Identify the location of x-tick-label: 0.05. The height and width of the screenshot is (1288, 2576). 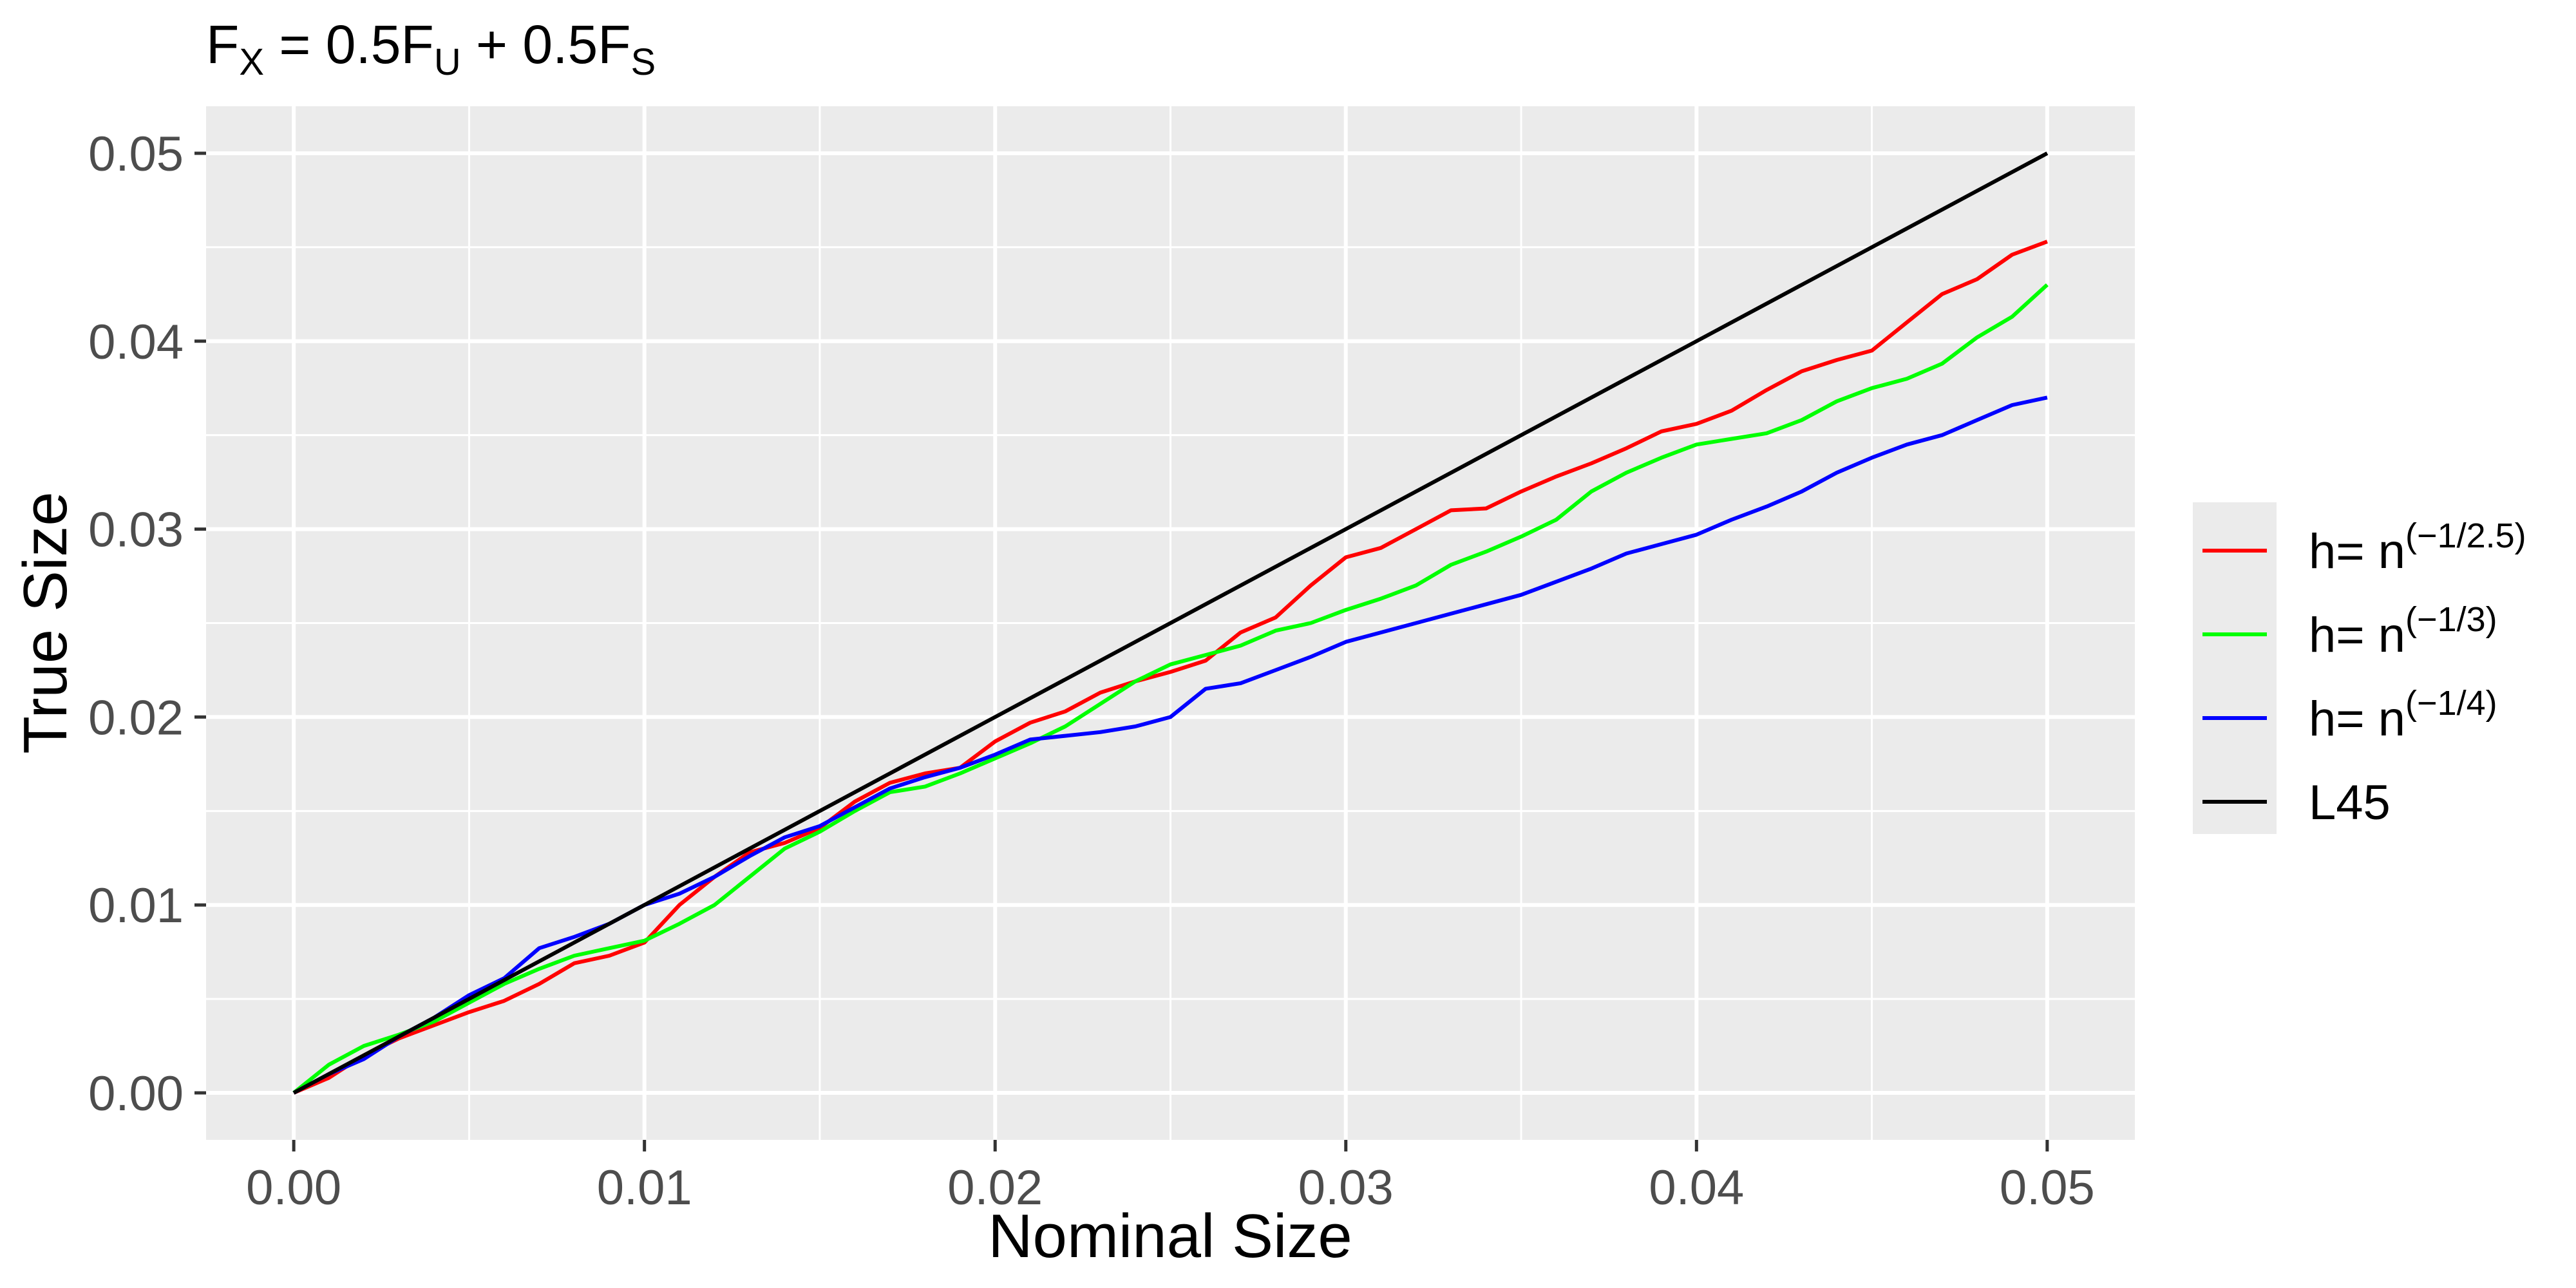
(2047, 1188).